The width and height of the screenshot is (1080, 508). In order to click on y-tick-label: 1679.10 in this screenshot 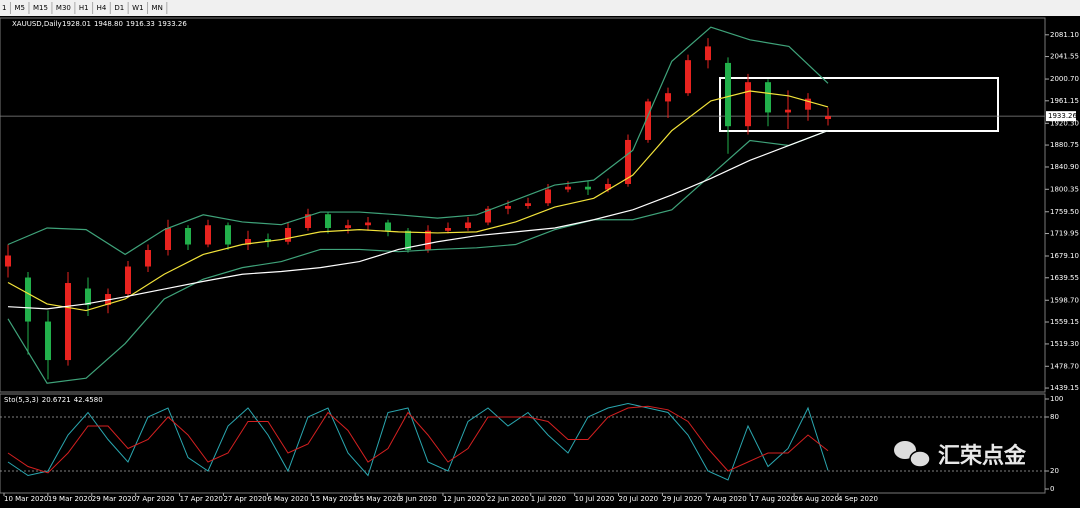, I will do `click(1064, 256)`.